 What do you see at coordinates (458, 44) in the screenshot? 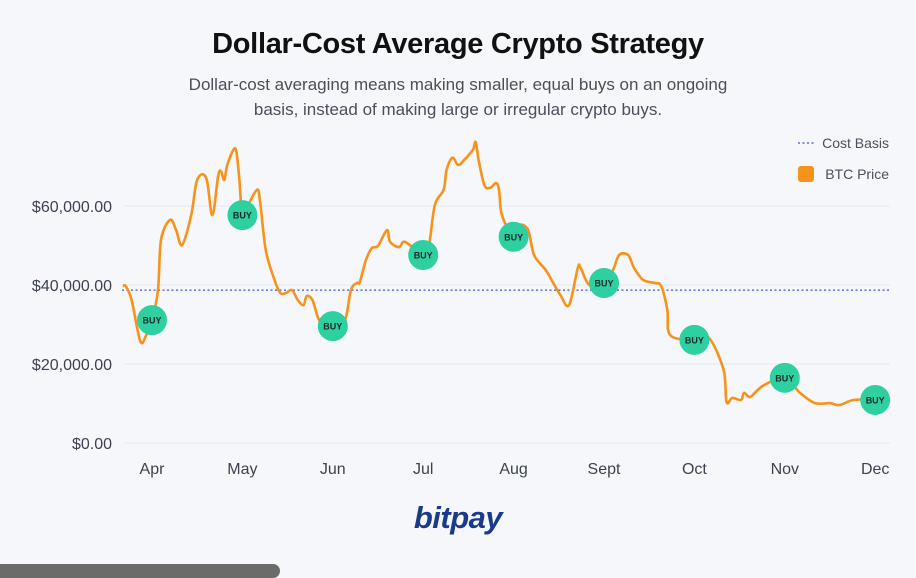
I see `chart-title: Dollar-Cost Average Crypto Strategy` at bounding box center [458, 44].